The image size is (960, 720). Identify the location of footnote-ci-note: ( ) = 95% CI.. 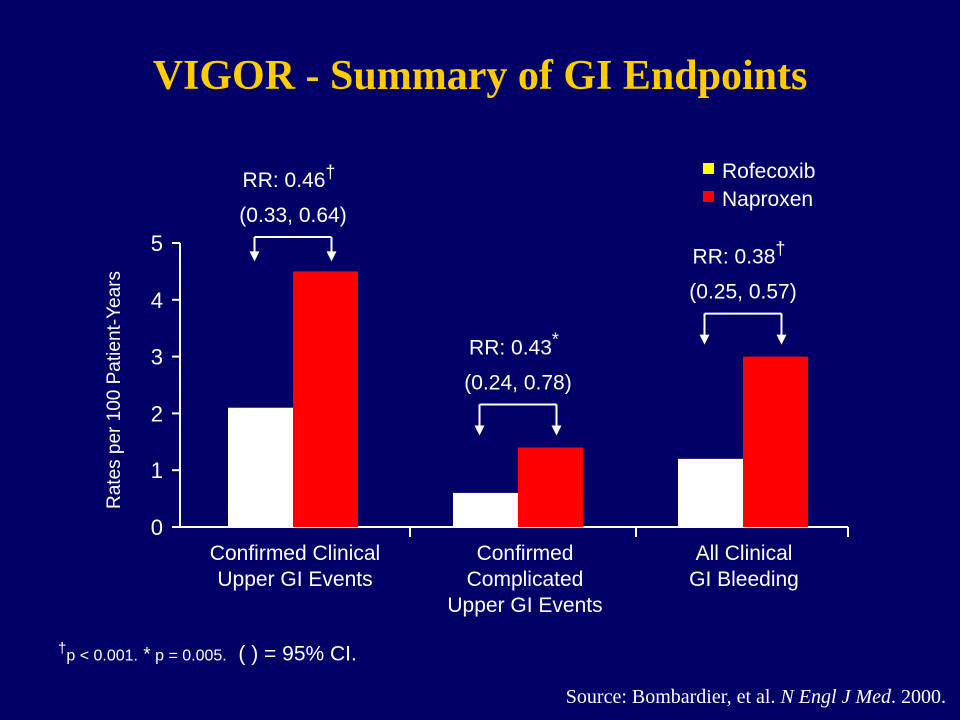
(291, 654).